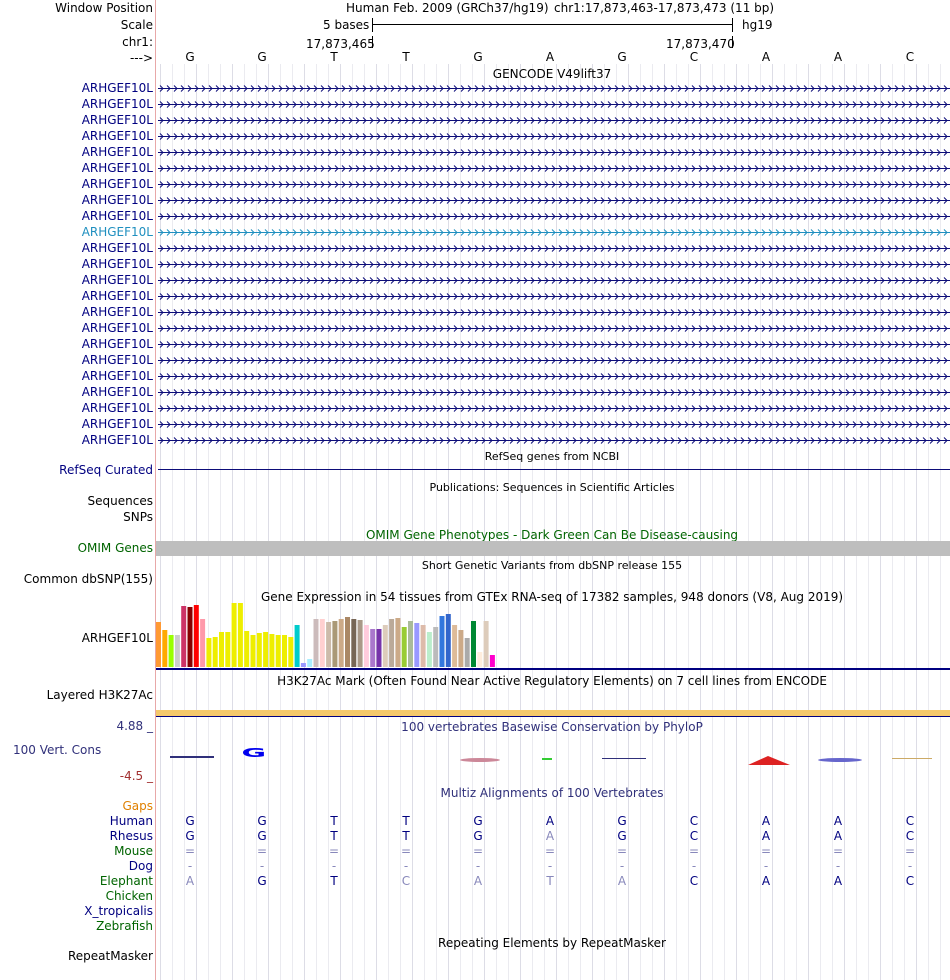 This screenshot has width=950, height=980. I want to click on scale-label: Scale, so click(136, 25).